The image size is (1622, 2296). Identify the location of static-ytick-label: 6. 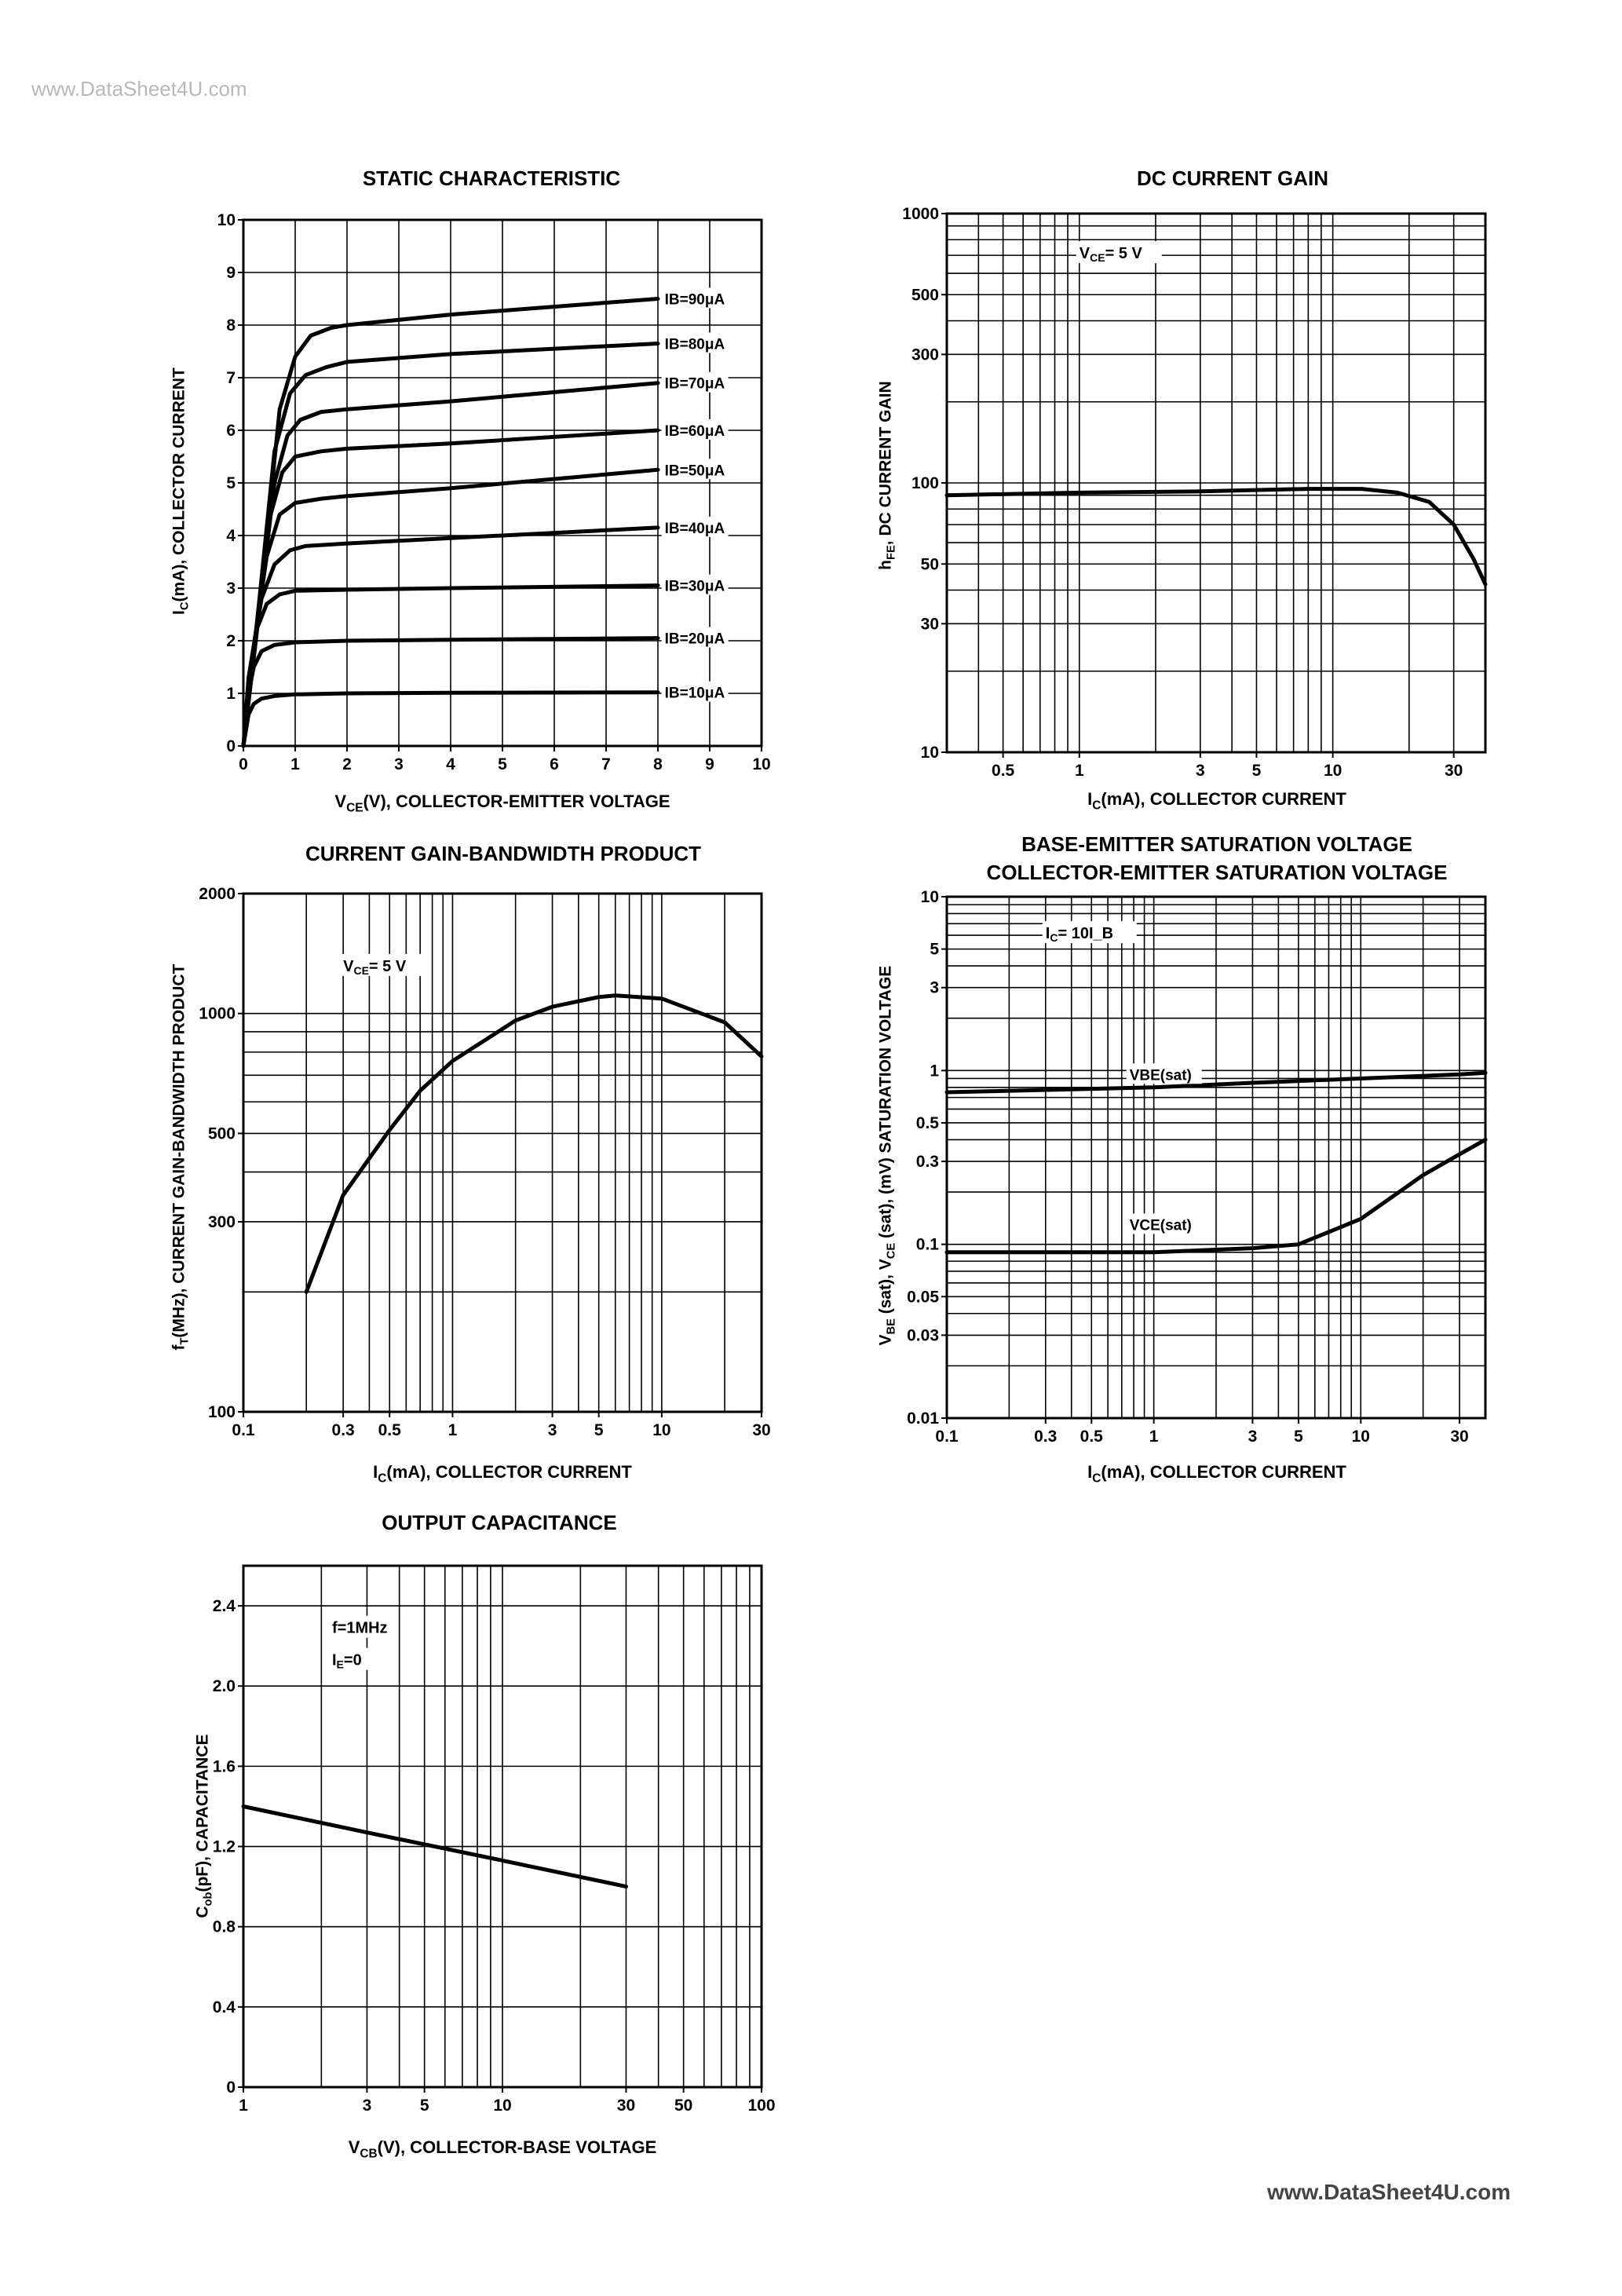
(231, 431).